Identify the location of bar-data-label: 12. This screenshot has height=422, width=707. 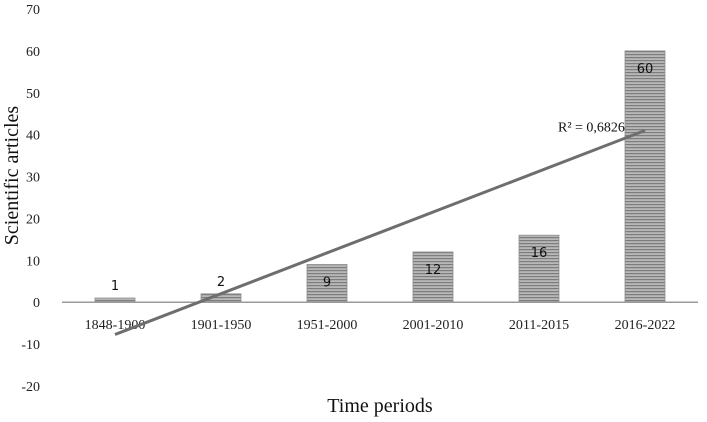
(433, 270).